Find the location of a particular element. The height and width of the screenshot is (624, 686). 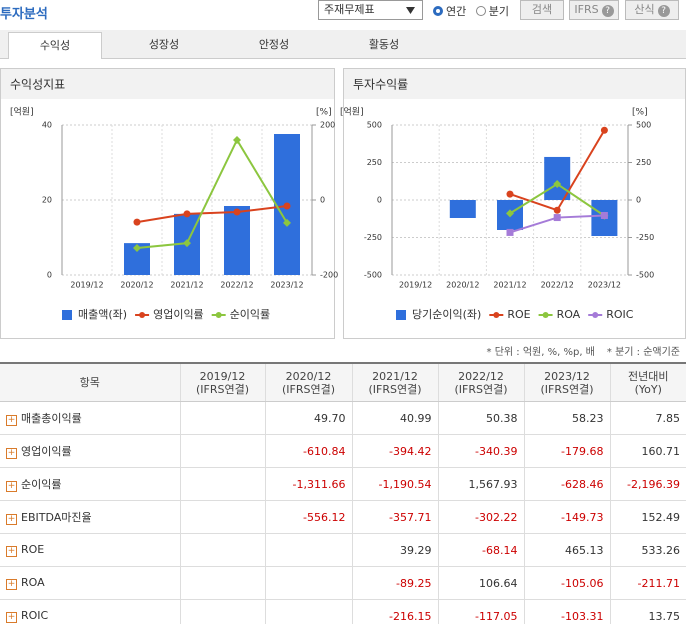

cell-value: -103.31 is located at coordinates (582, 616).